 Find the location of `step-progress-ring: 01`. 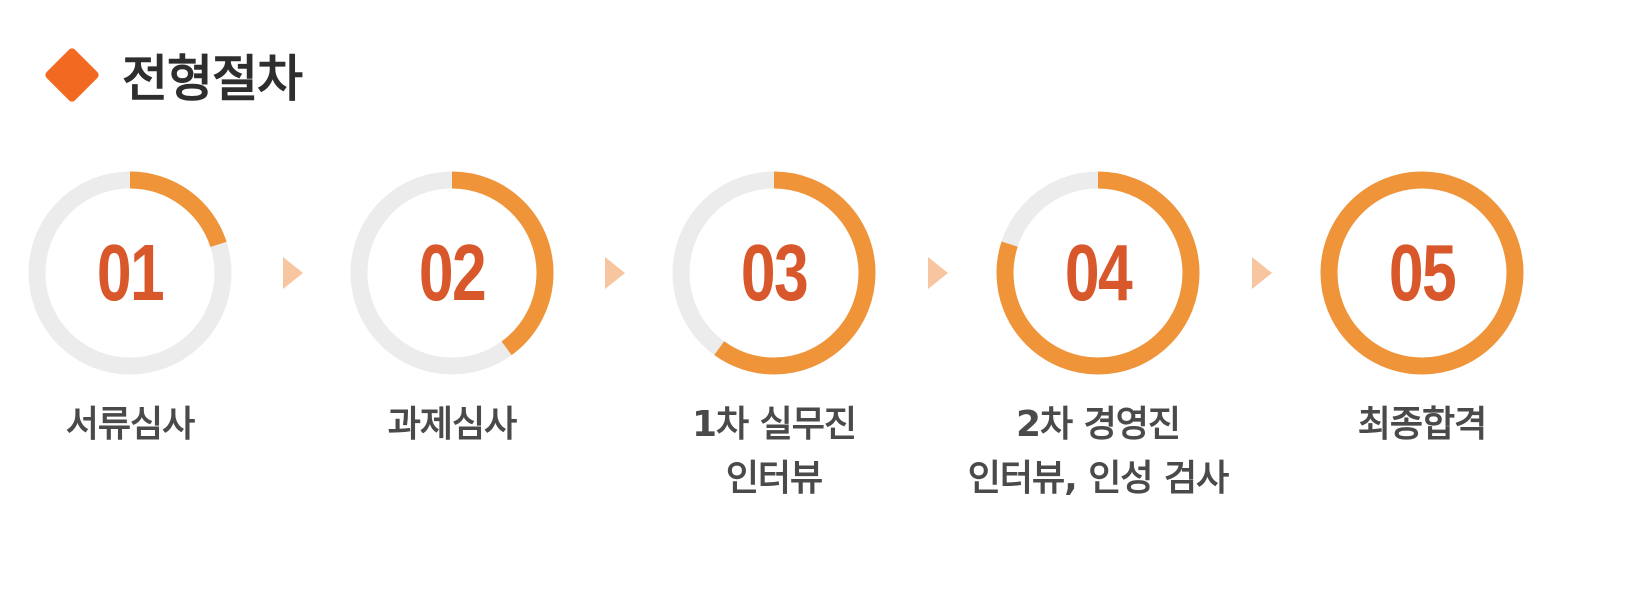

step-progress-ring: 01 is located at coordinates (130, 273).